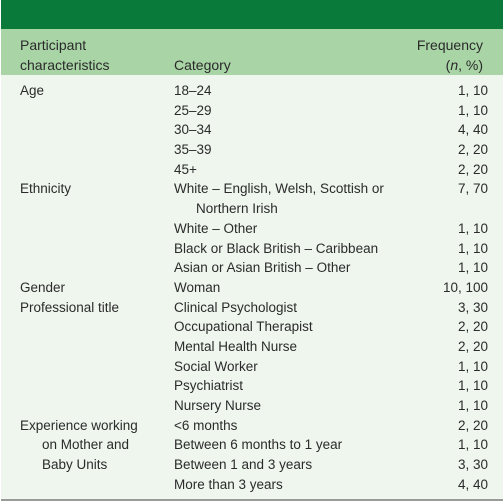 This screenshot has width=504, height=503. What do you see at coordinates (252, 91) in the screenshot?
I see `table-row: Age 18–24 1, 10` at bounding box center [252, 91].